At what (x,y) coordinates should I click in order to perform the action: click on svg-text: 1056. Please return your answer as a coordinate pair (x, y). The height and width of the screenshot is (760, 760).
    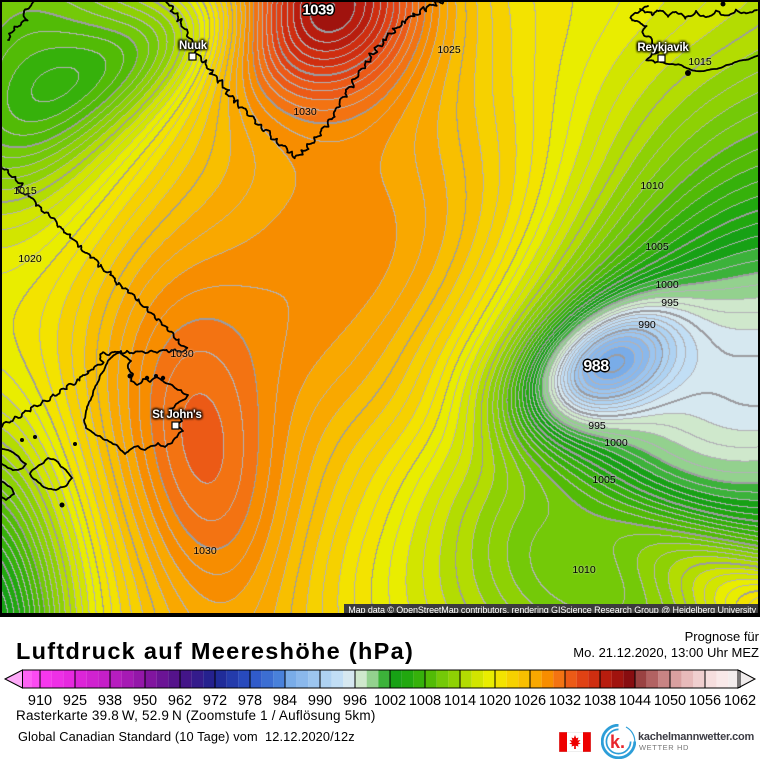
    Looking at the image, I should click on (705, 700).